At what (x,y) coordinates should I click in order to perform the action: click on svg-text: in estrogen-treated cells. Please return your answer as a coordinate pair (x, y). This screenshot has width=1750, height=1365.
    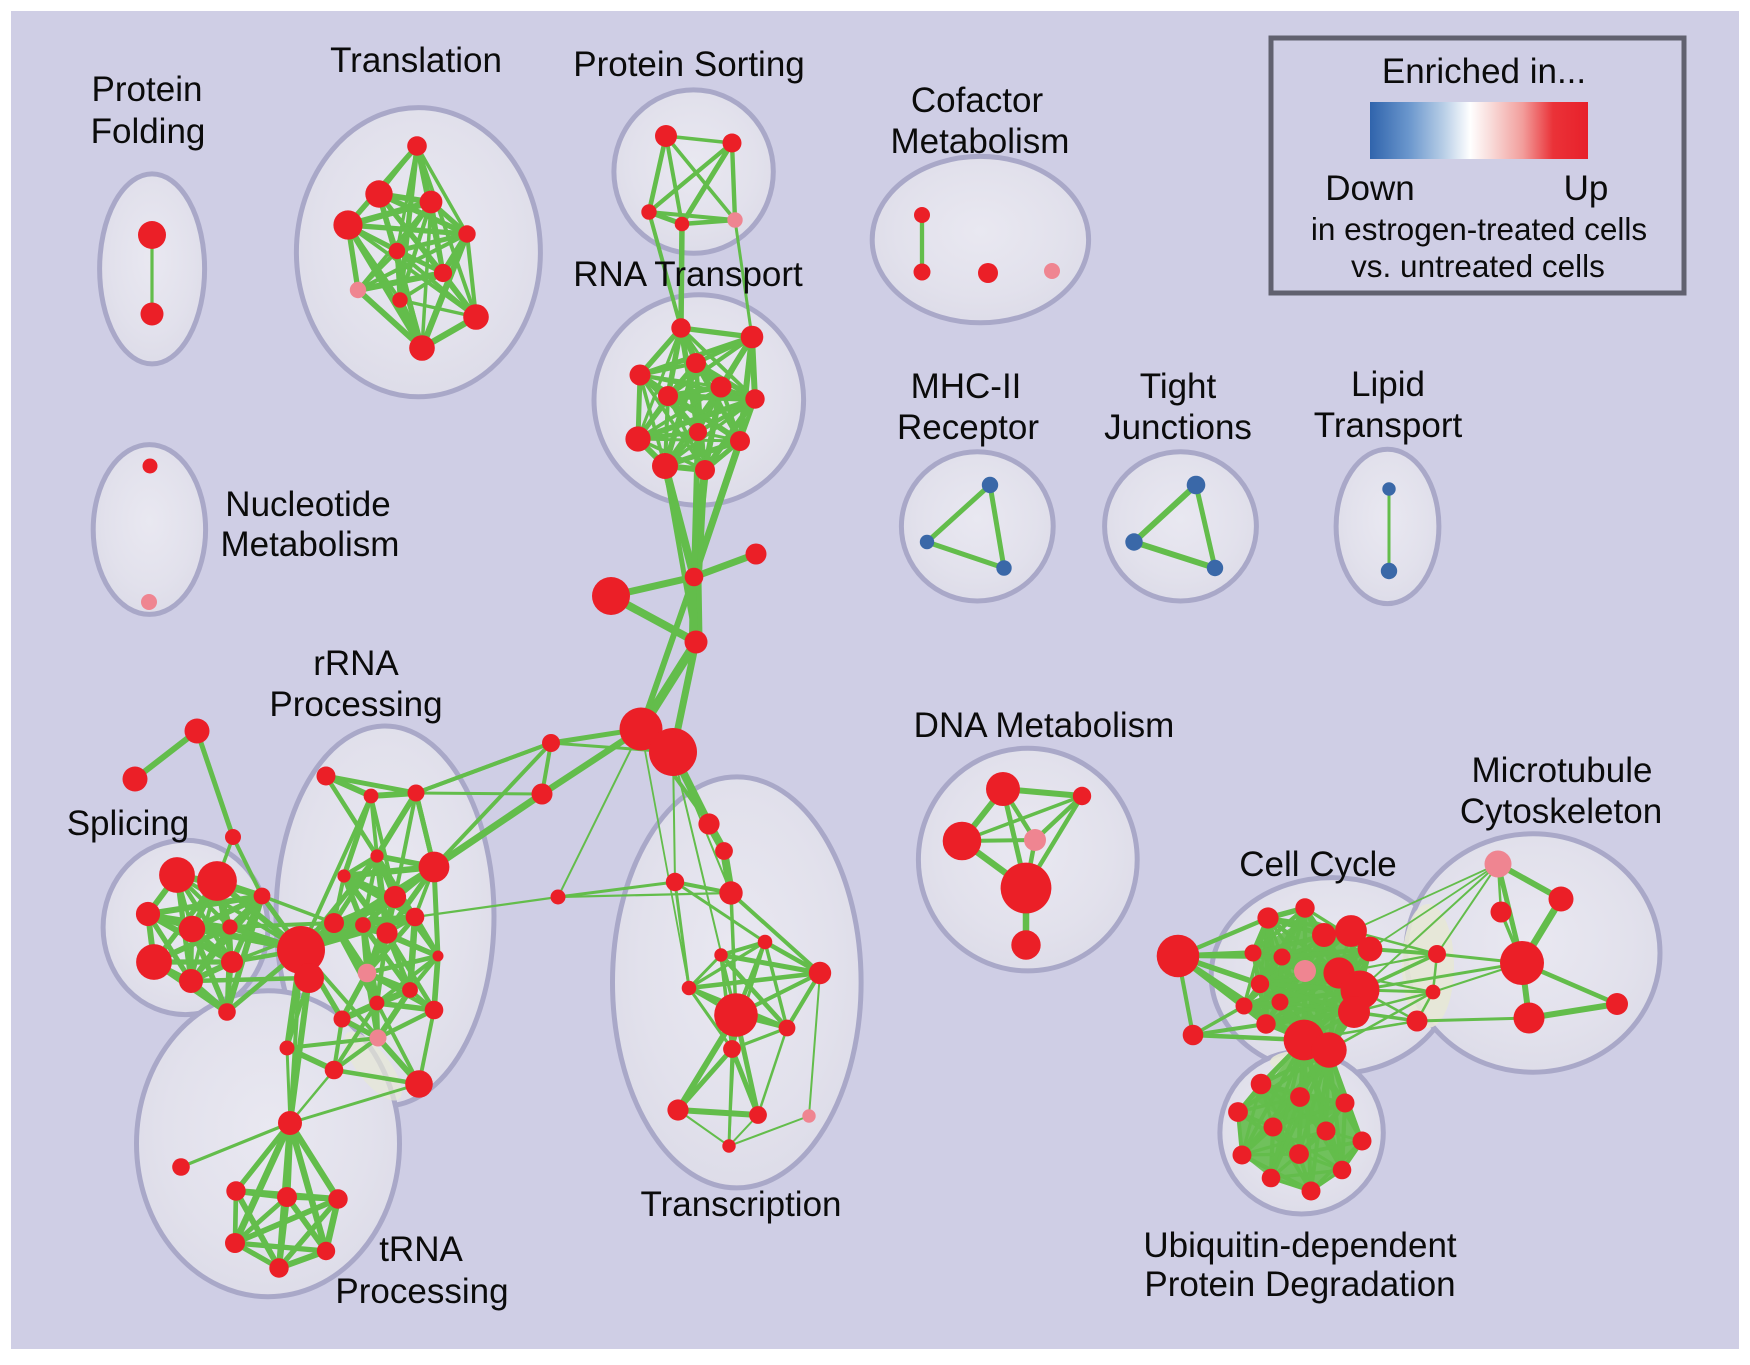
    Looking at the image, I should click on (1479, 229).